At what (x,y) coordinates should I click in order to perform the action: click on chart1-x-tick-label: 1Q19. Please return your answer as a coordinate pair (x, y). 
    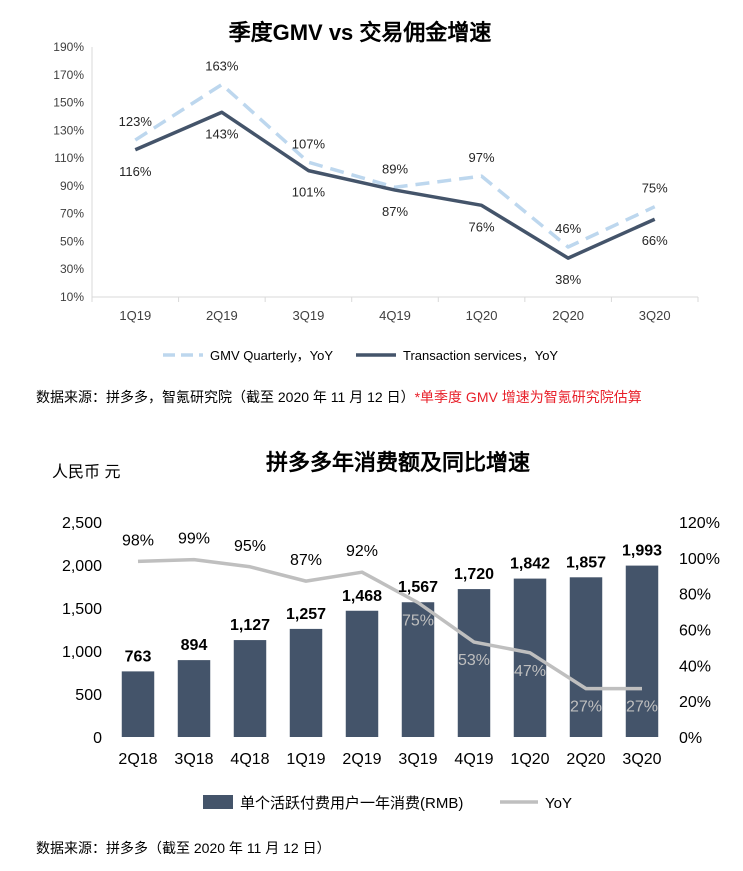
    Looking at the image, I should click on (135, 315).